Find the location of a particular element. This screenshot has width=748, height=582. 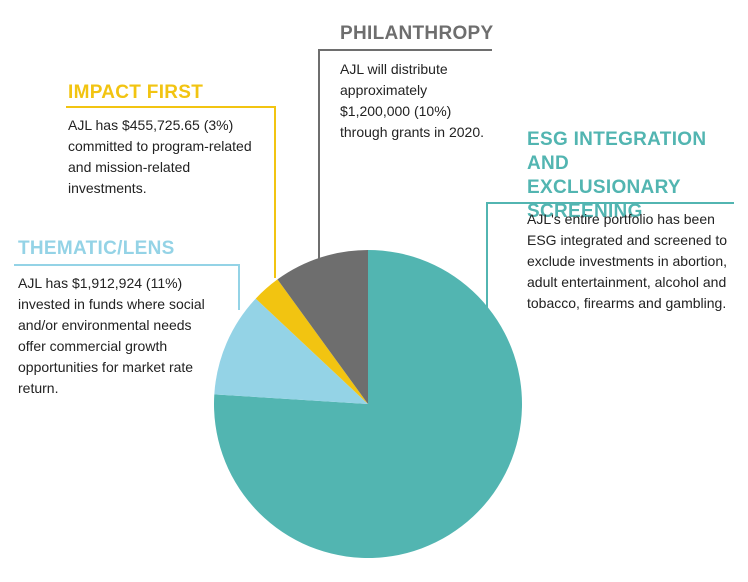

philanthropy-slice is located at coordinates (322, 327).